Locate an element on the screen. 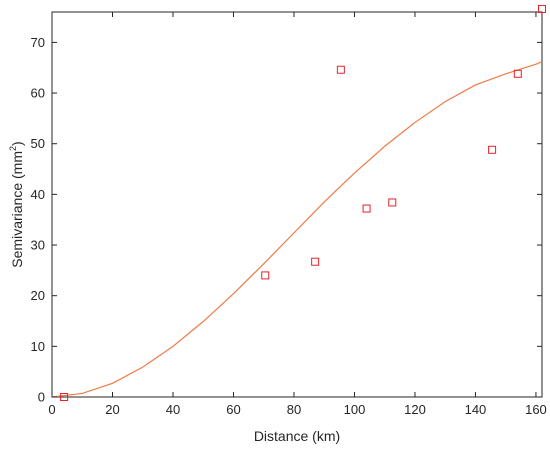  x-tick-label: 20 is located at coordinates (112, 409).